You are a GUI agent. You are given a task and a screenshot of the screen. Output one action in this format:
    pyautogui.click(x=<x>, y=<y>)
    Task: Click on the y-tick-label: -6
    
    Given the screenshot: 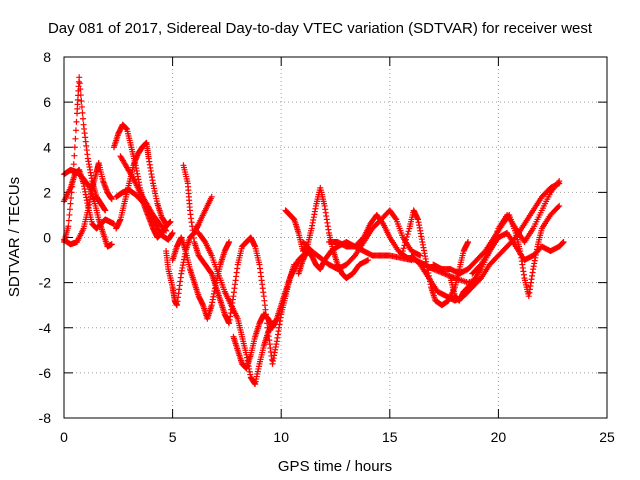 What is the action you would take?
    pyautogui.click(x=45, y=373)
    